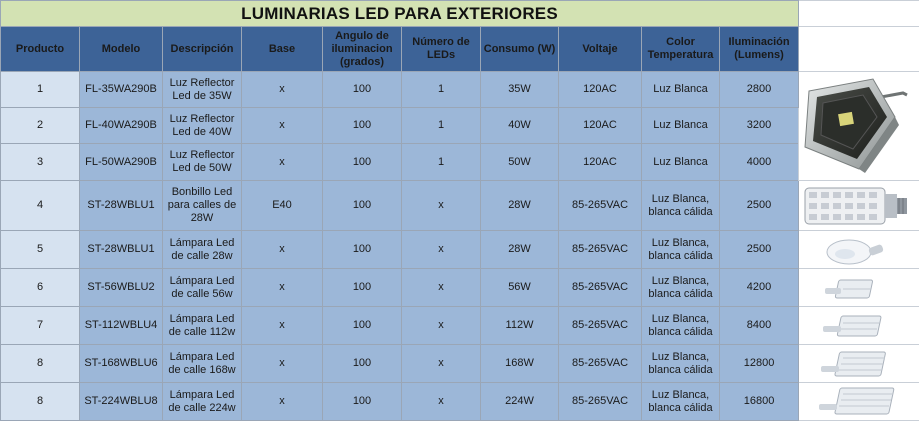 The width and height of the screenshot is (919, 423). Describe the element at coordinates (202, 125) in the screenshot. I see `cell-descripcion: Luz Reflector Led de 40W` at that location.